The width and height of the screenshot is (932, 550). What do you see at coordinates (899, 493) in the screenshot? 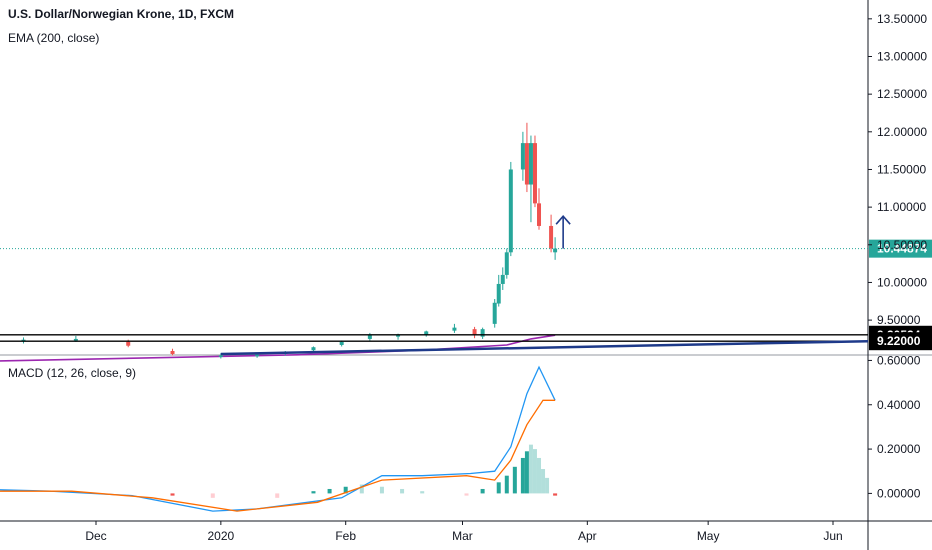
I see `macd-tick-label: 0.00000` at bounding box center [899, 493].